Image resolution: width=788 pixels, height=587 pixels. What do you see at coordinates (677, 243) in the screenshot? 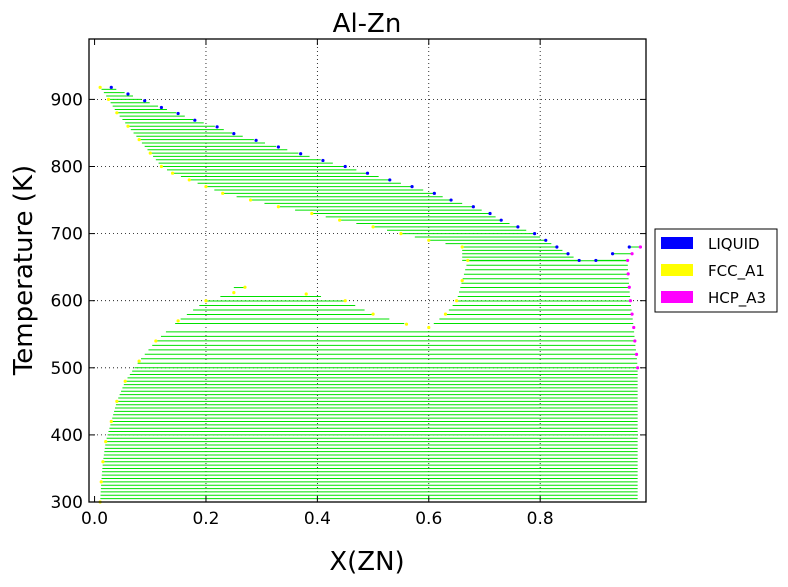
I see `legend-swatch-liquid` at bounding box center [677, 243].